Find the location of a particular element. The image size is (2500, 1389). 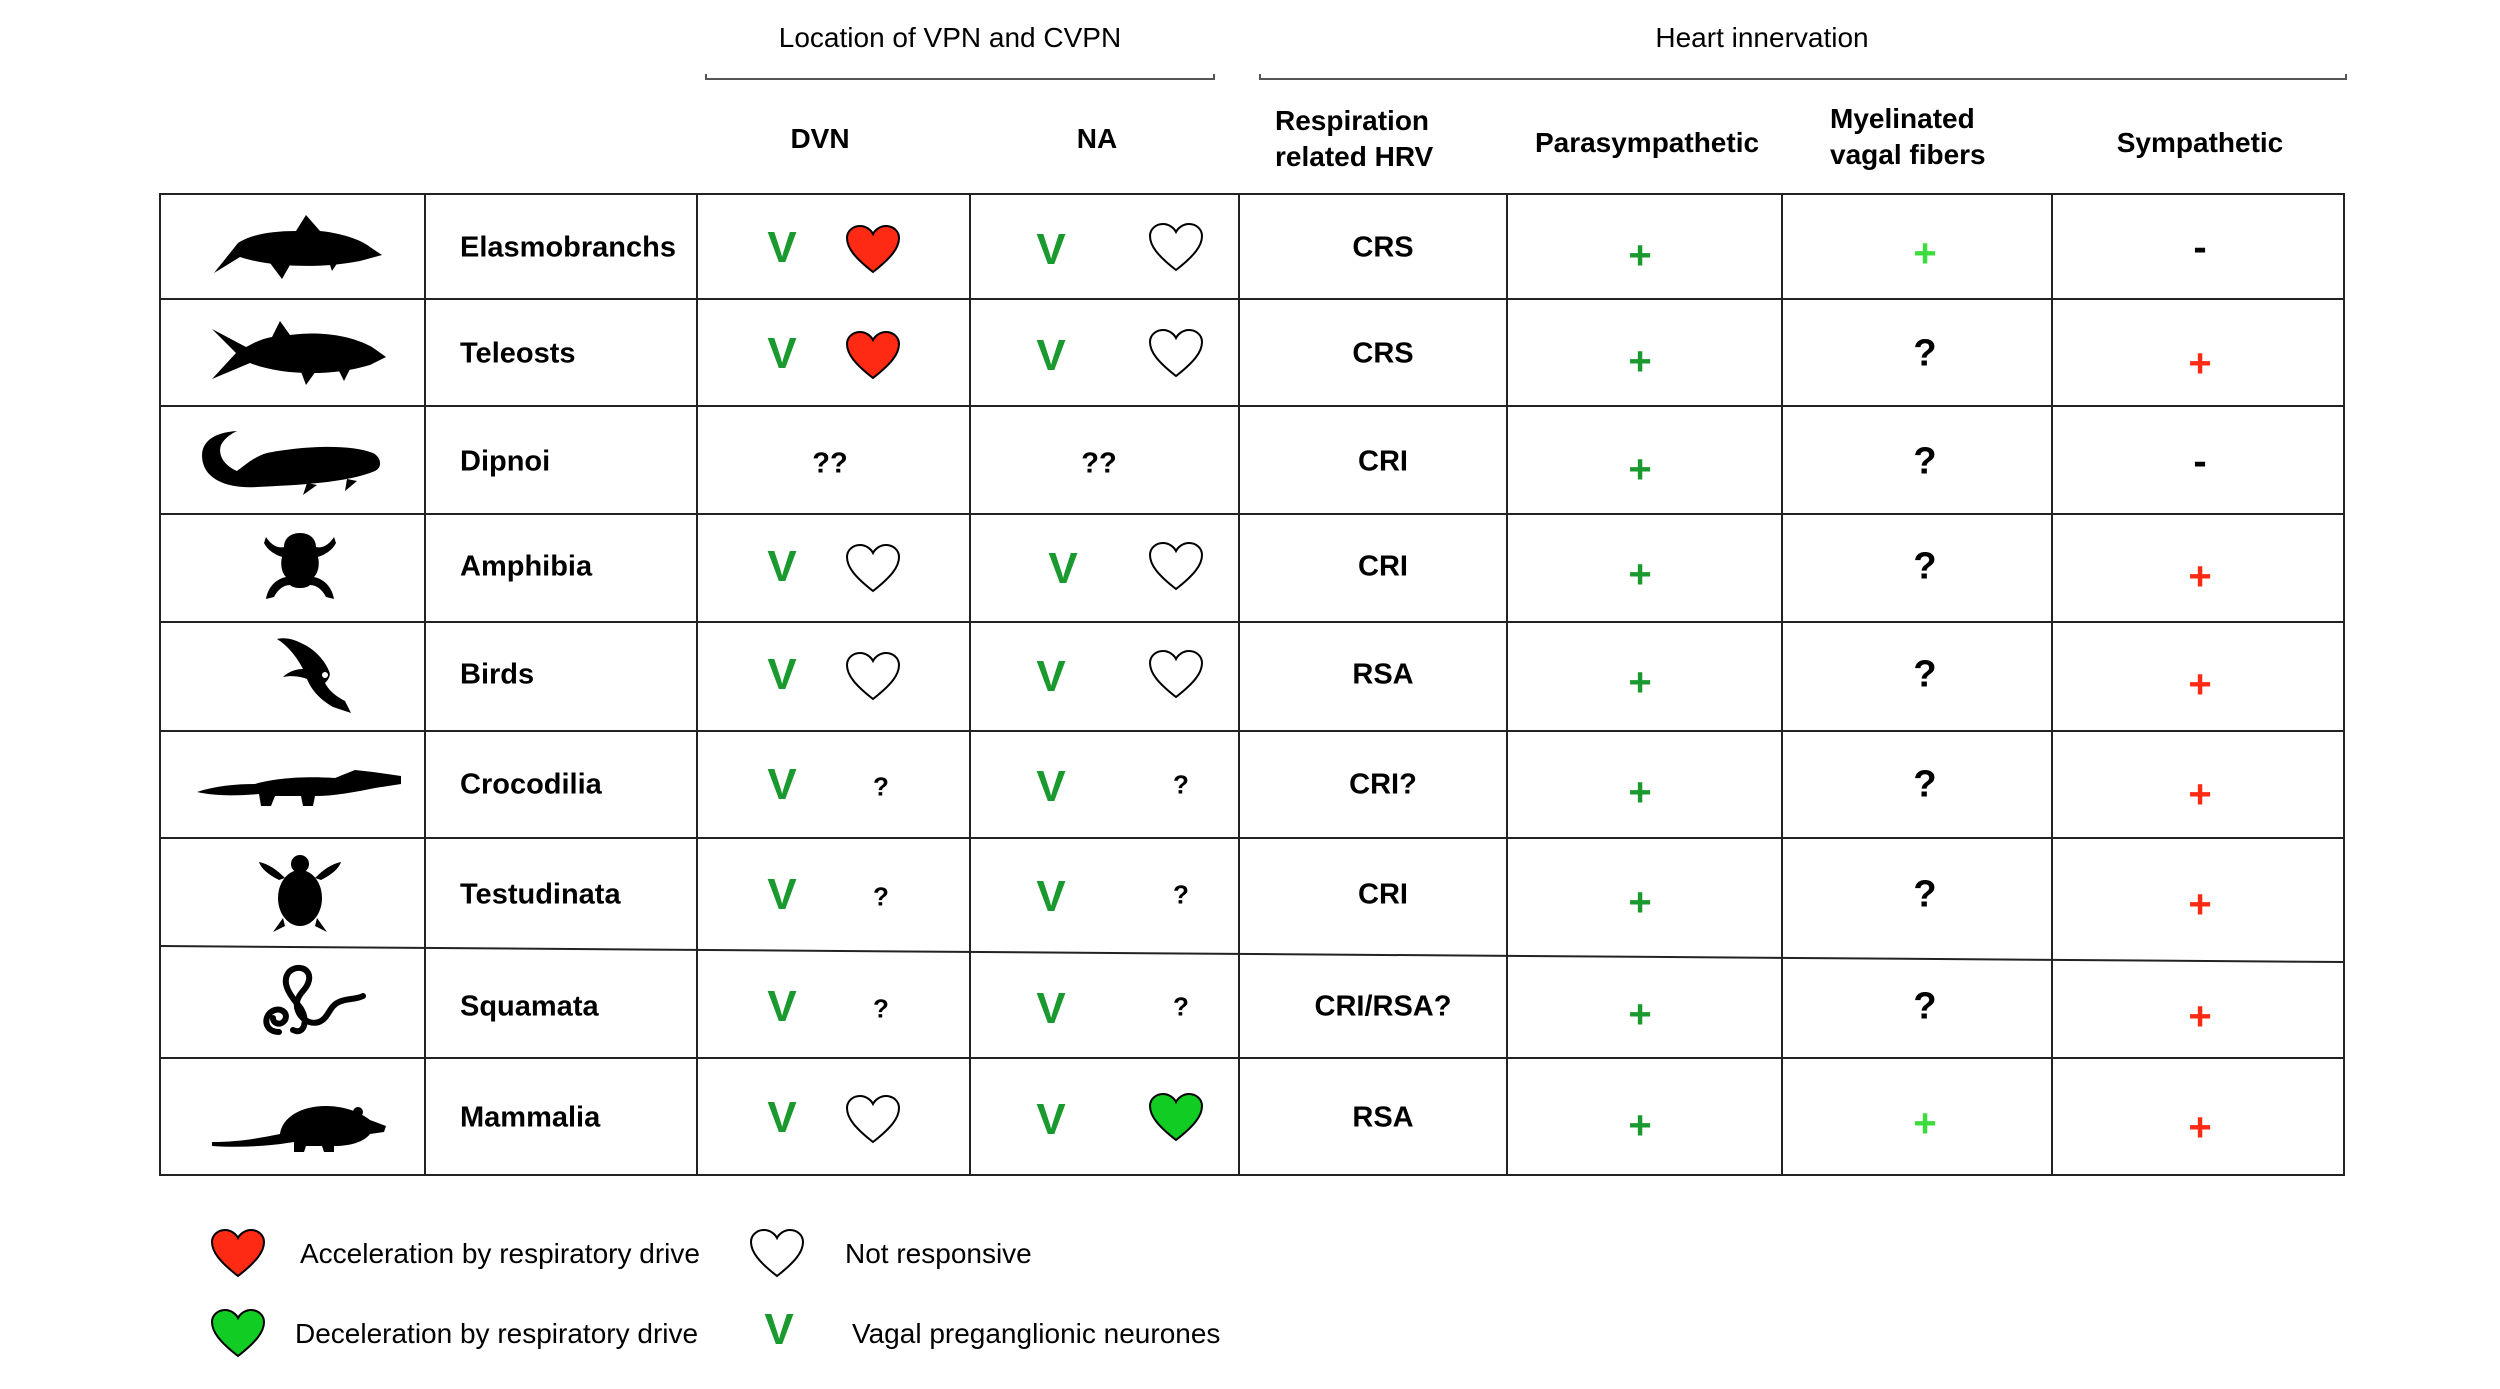

legend-white-heart-icon is located at coordinates (777, 1253).